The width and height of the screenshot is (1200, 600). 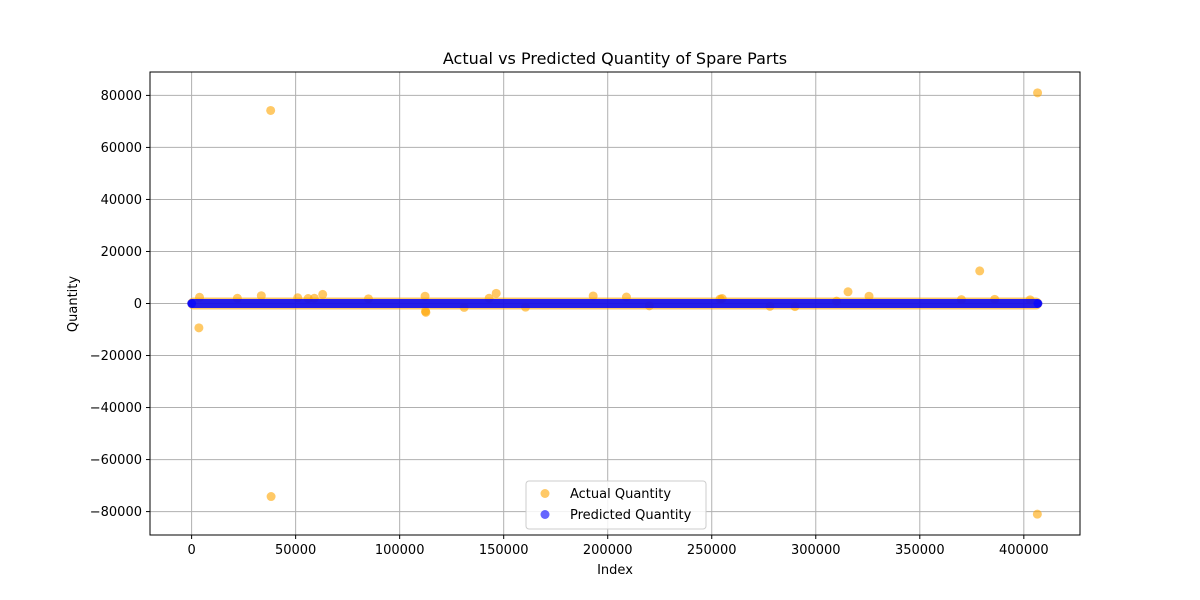 I want to click on x-tick-label: 250000, so click(x=712, y=550).